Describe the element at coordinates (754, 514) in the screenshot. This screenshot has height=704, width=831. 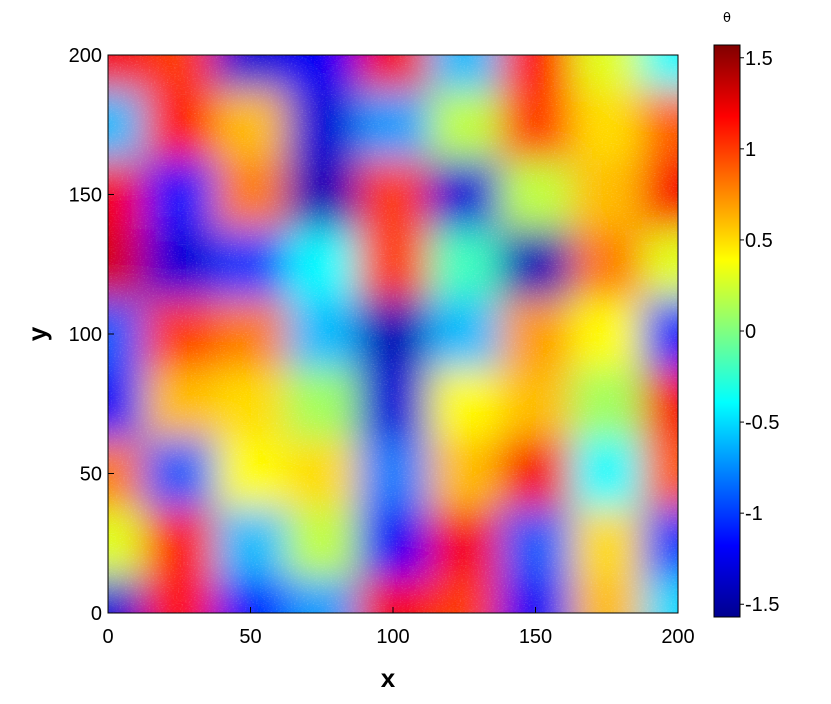
I see `colorbar-tick-label: -1` at that location.